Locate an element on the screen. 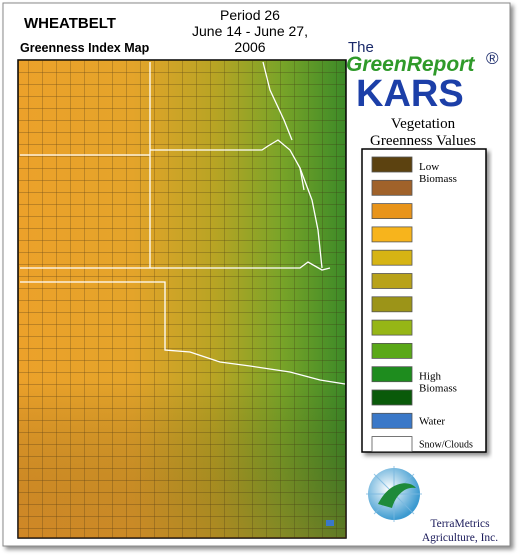  legend-label: High is located at coordinates (430, 377).